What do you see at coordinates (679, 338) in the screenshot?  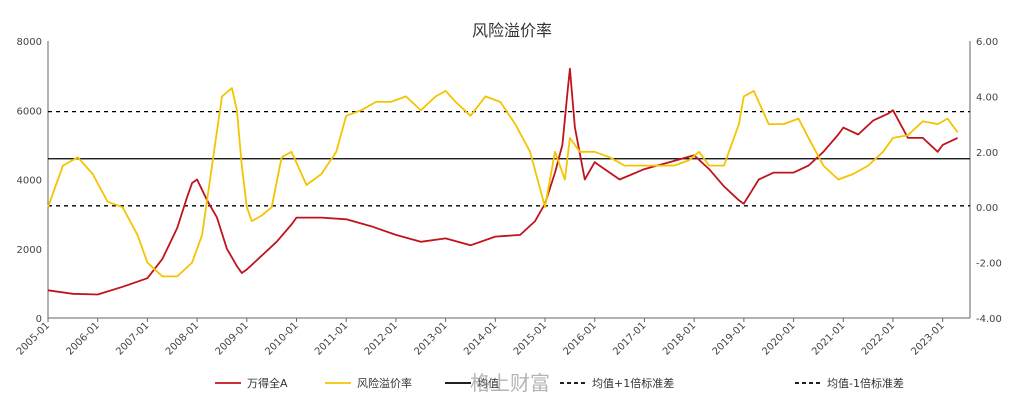 I see `x-tick-label: 2018-01` at bounding box center [679, 338].